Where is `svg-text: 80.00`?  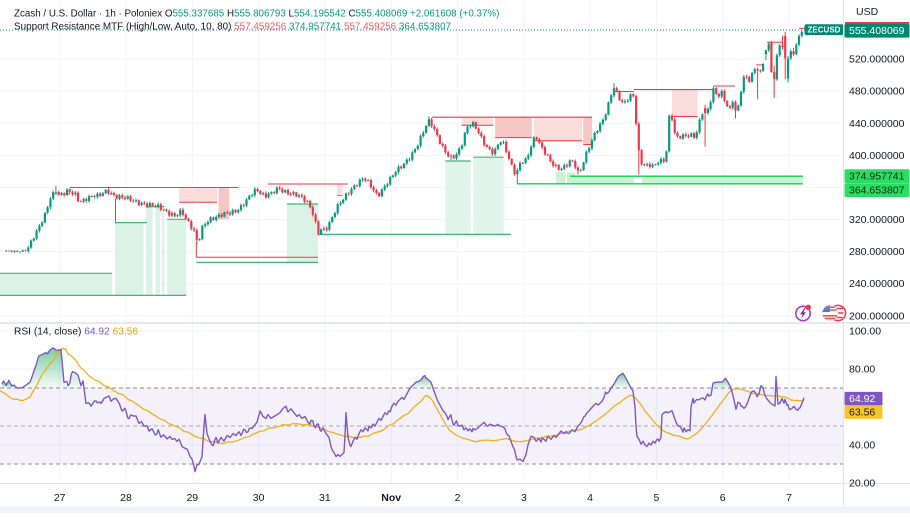
svg-text: 80.00 is located at coordinates (862, 370).